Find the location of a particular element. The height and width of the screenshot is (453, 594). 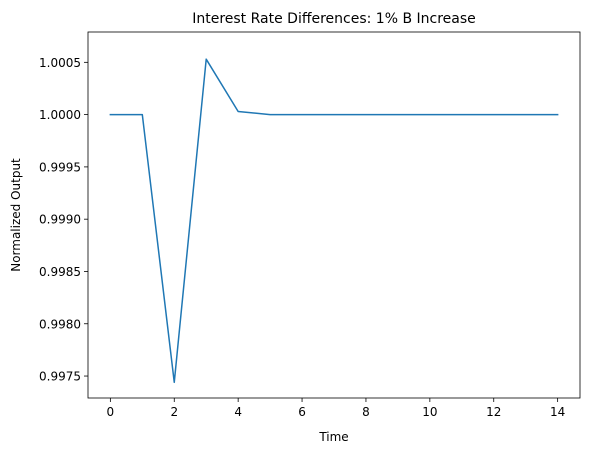

y-tick-label: 1.0000 is located at coordinates (60, 115).